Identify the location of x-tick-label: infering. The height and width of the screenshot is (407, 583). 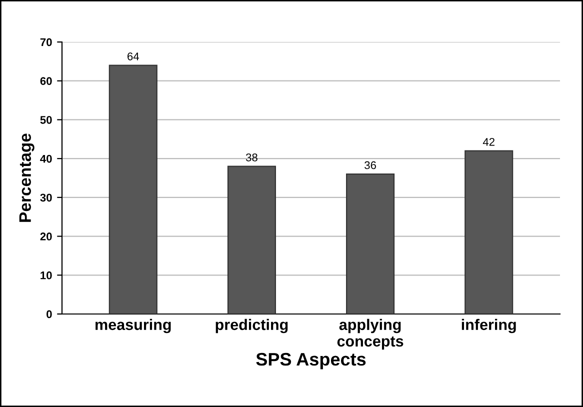
(489, 326).